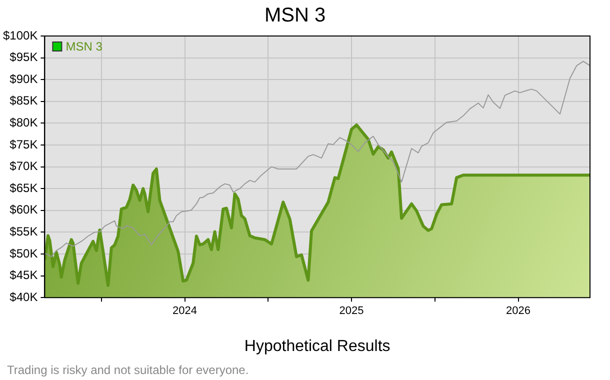  Describe the element at coordinates (20, 35) in the screenshot. I see `y-tick-label: $100K` at that location.